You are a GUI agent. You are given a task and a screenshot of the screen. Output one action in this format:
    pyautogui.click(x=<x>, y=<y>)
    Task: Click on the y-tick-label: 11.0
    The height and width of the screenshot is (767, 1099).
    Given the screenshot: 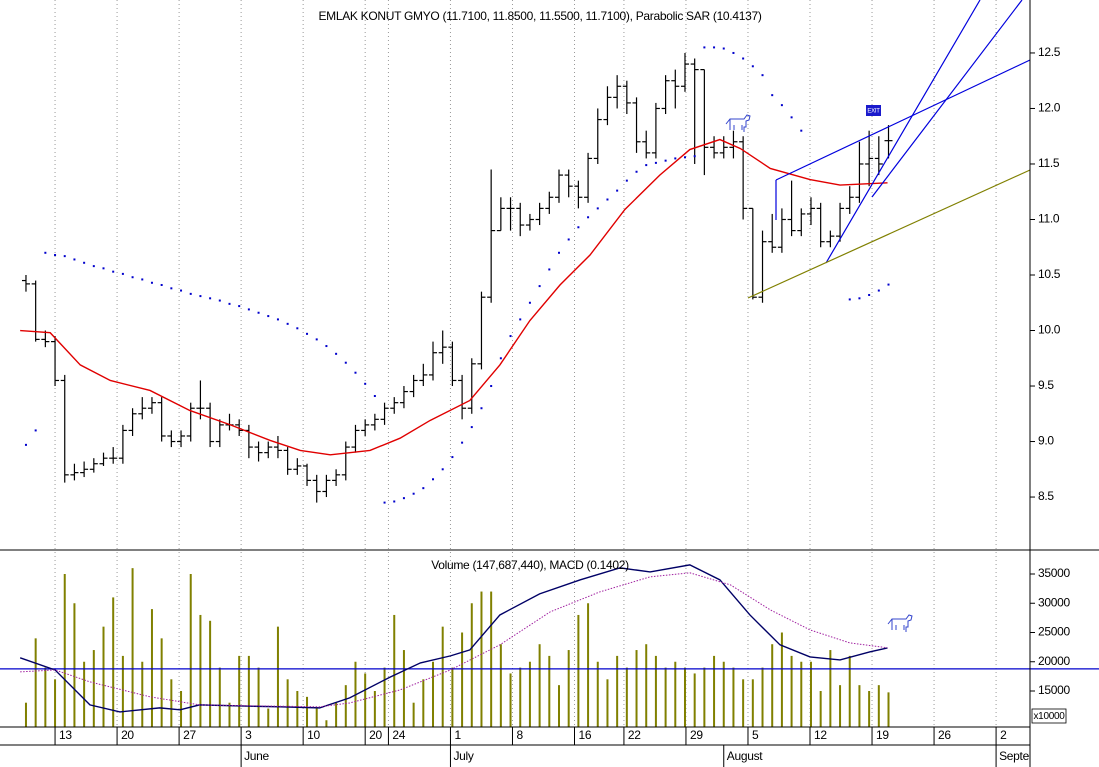 What is the action you would take?
    pyautogui.click(x=1049, y=219)
    